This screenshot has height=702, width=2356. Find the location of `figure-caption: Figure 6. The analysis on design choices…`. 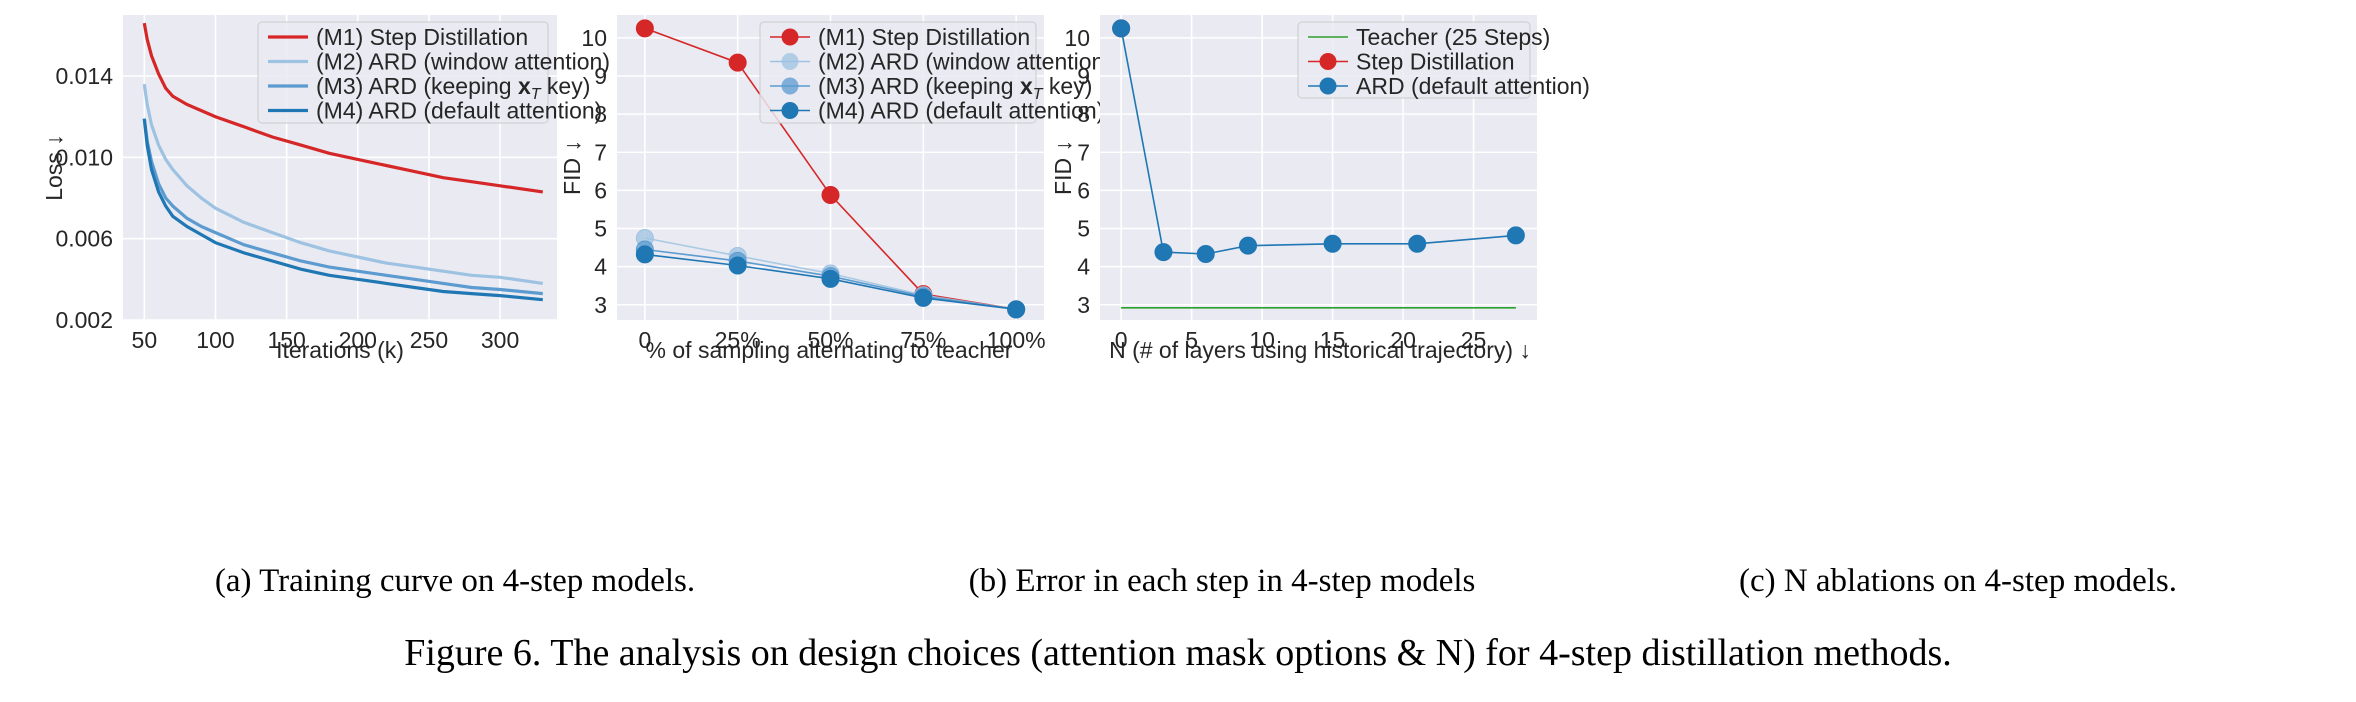

figure-caption: Figure 6. The analysis on design choices… is located at coordinates (1178, 653).